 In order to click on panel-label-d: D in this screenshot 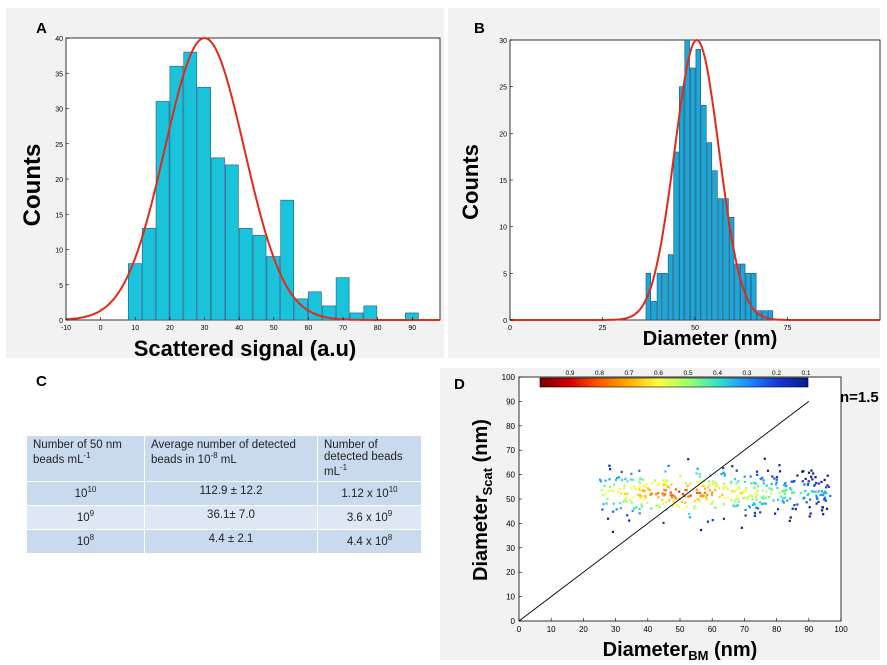, I will do `click(459, 384)`.